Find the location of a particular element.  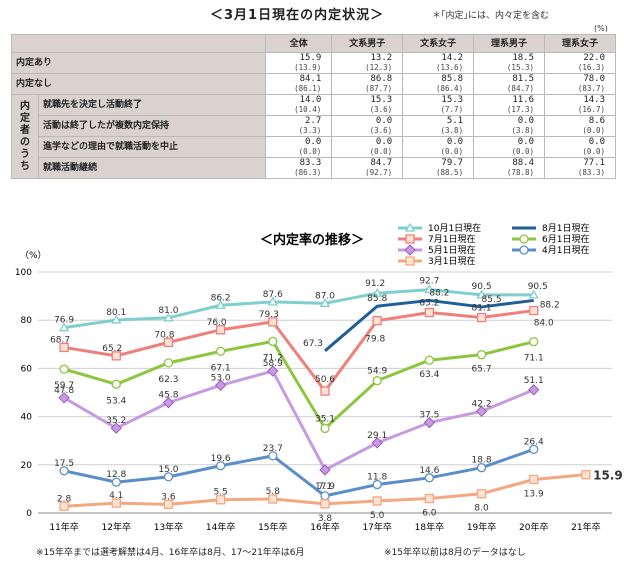

previous-year-value: (17.3) is located at coordinates (520, 109).